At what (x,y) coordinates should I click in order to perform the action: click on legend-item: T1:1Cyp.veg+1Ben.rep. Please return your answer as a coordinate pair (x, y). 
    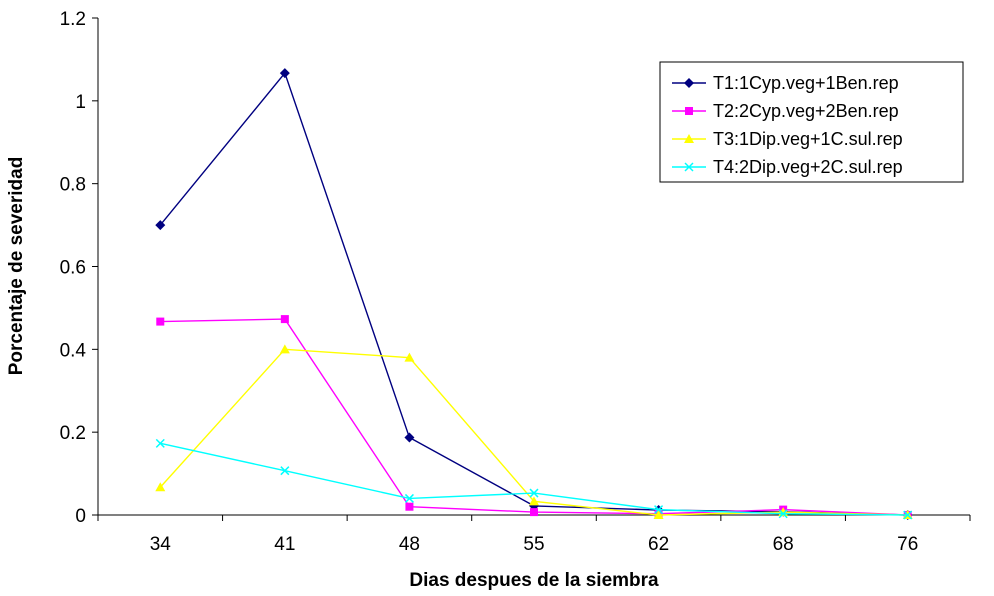
    Looking at the image, I should click on (785, 83).